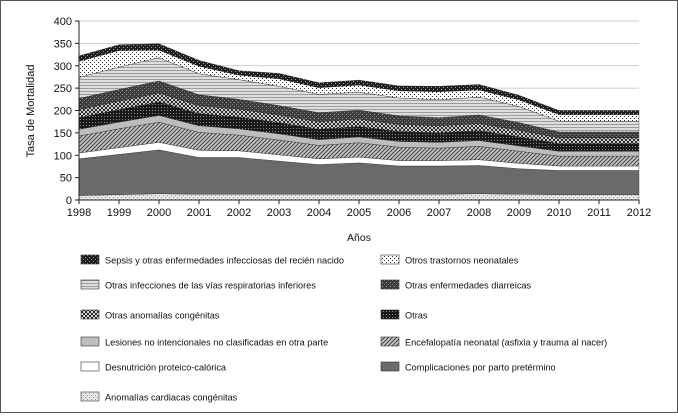 The image size is (678, 419). What do you see at coordinates (31, 111) in the screenshot?
I see `y-axis-label: Tasa de Mortalidad` at bounding box center [31, 111].